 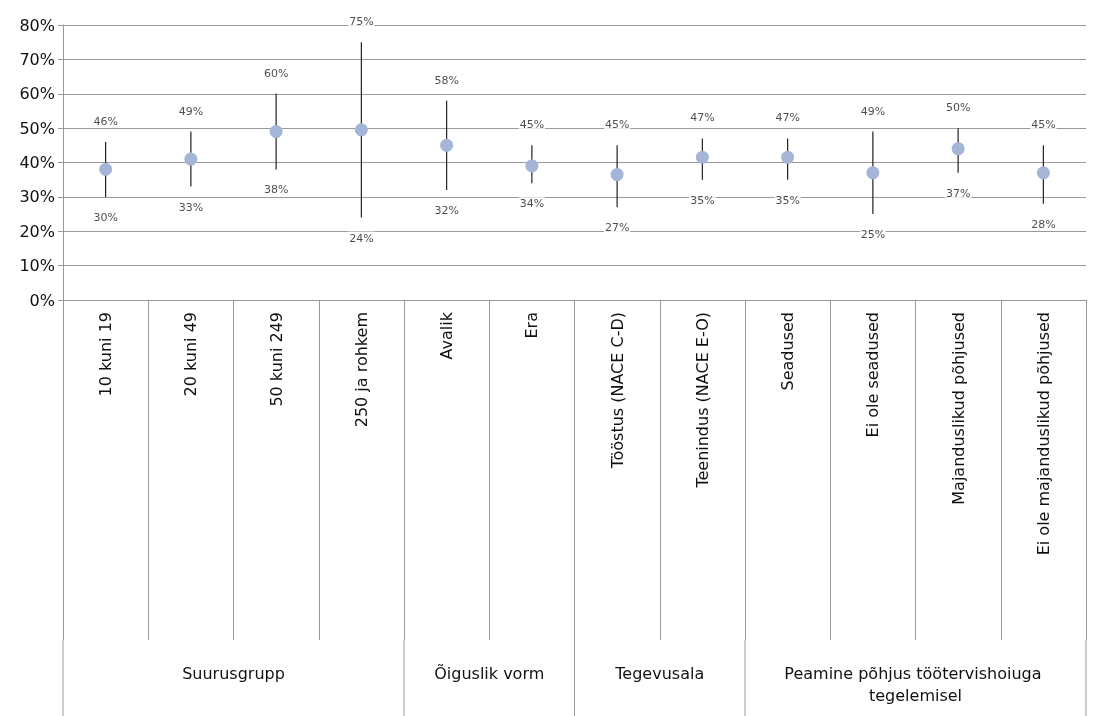 I want to click on y-tick-label: 30%, so click(x=37, y=197).